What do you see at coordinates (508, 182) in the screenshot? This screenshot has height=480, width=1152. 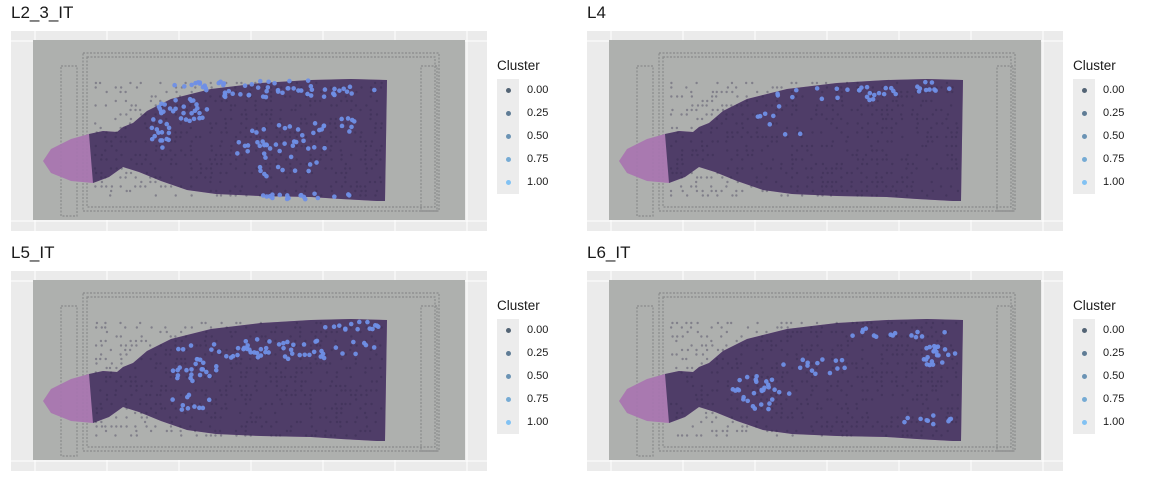 I see `legend-key-dot` at bounding box center [508, 182].